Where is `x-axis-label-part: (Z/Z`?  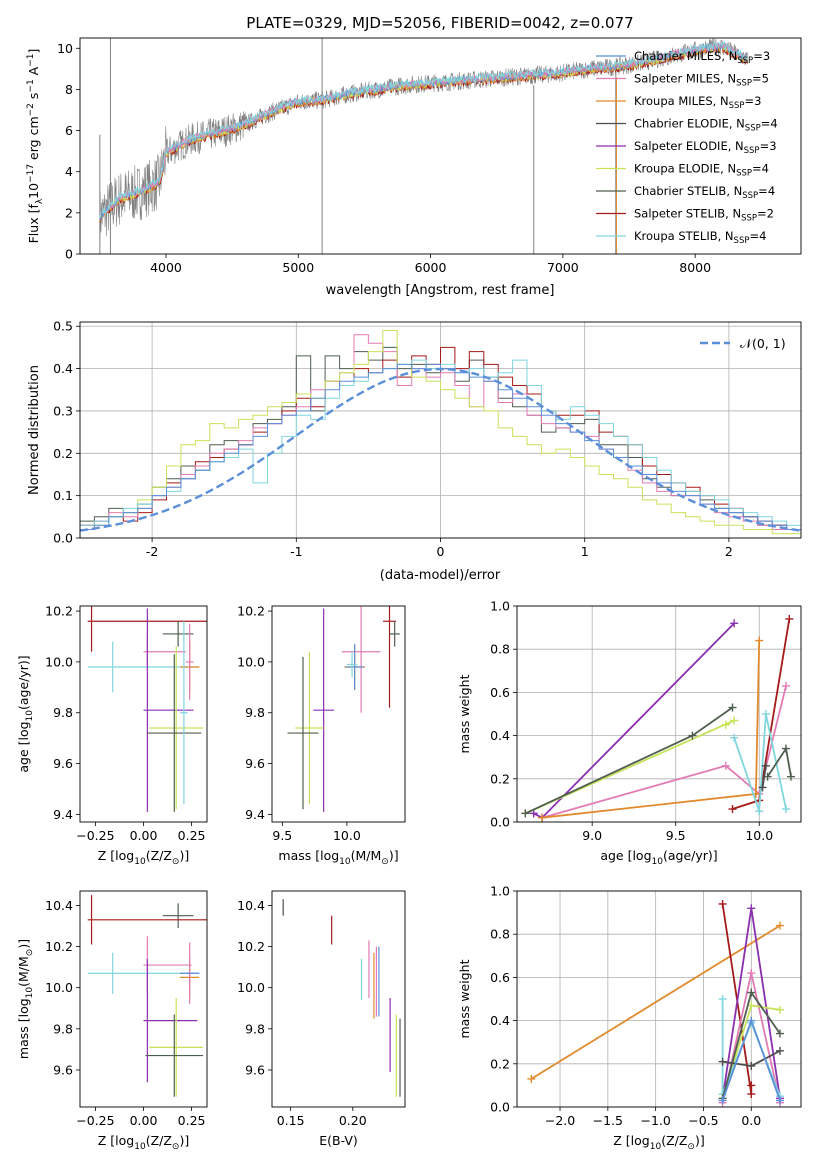
x-axis-label-part: (Z/Z is located at coordinates (674, 1140).